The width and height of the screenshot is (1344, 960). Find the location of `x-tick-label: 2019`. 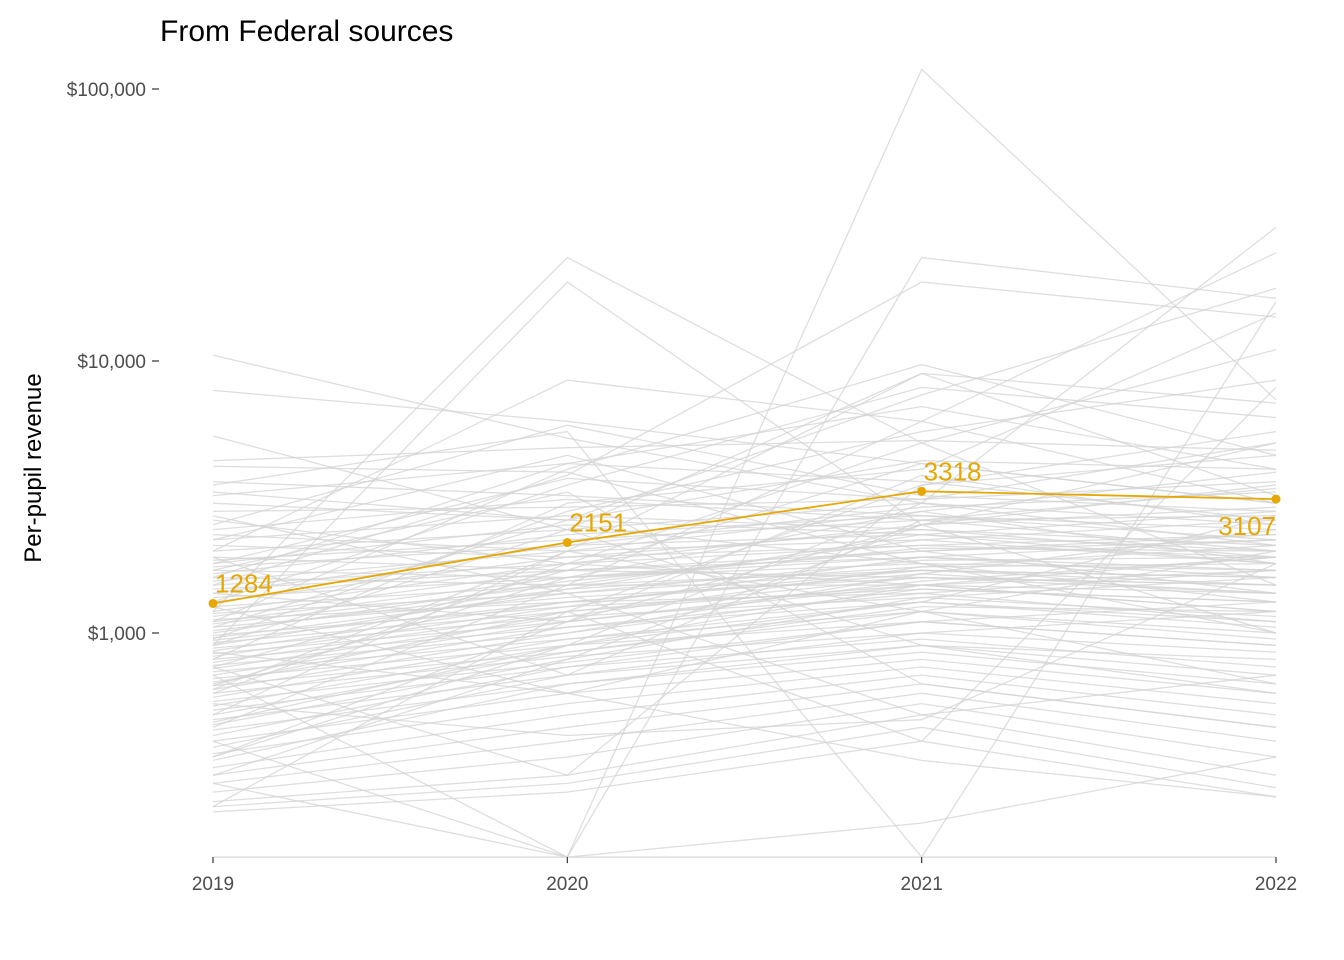

x-tick-label: 2019 is located at coordinates (213, 884).